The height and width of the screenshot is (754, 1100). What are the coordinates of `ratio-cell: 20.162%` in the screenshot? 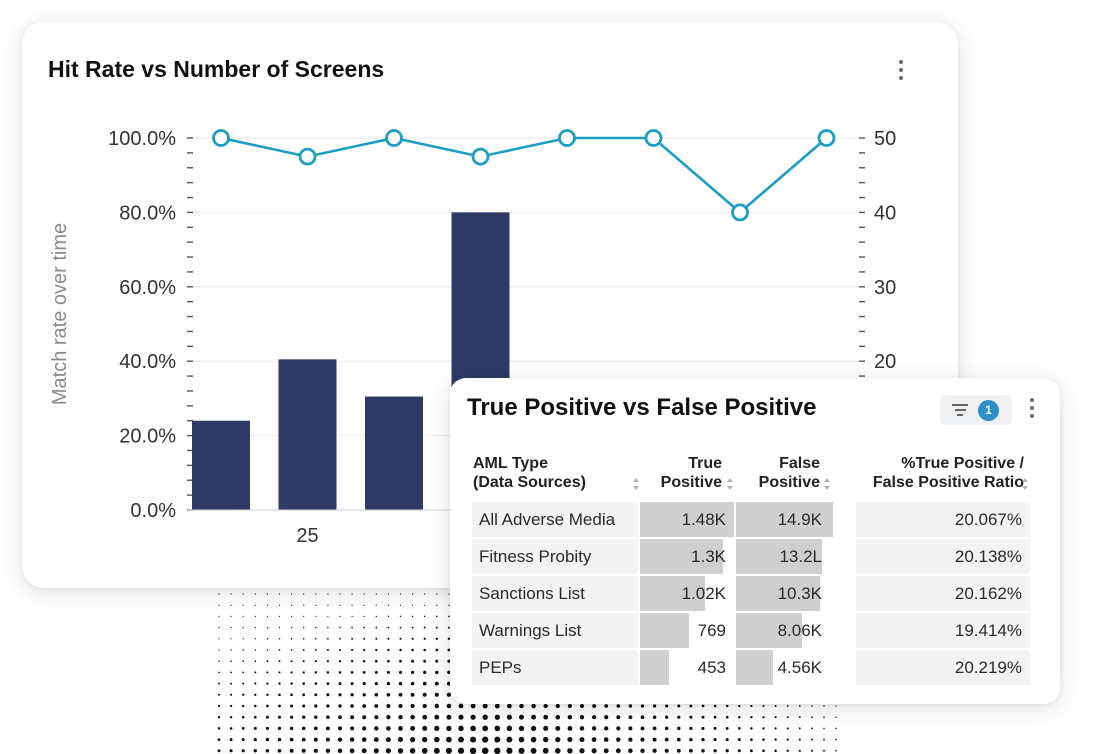 It's located at (943, 593).